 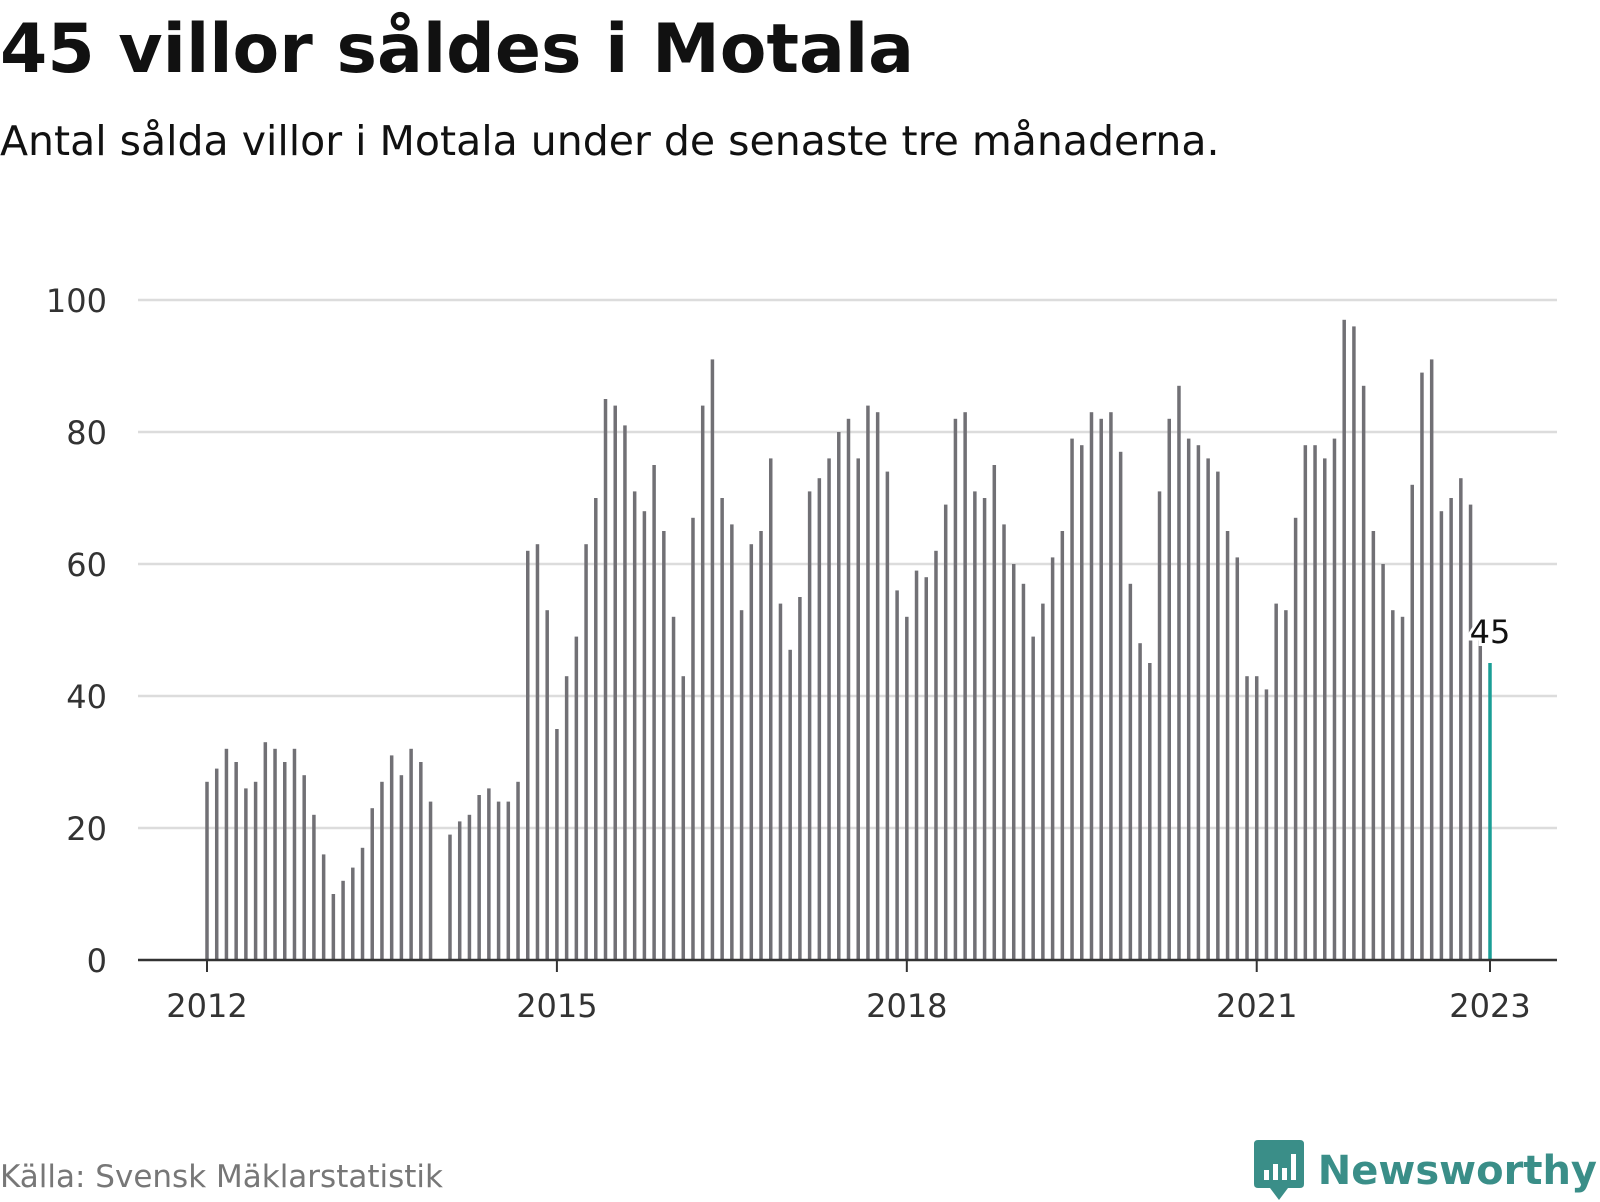 I want to click on highlight-value-label: 45, so click(x=1490, y=632).